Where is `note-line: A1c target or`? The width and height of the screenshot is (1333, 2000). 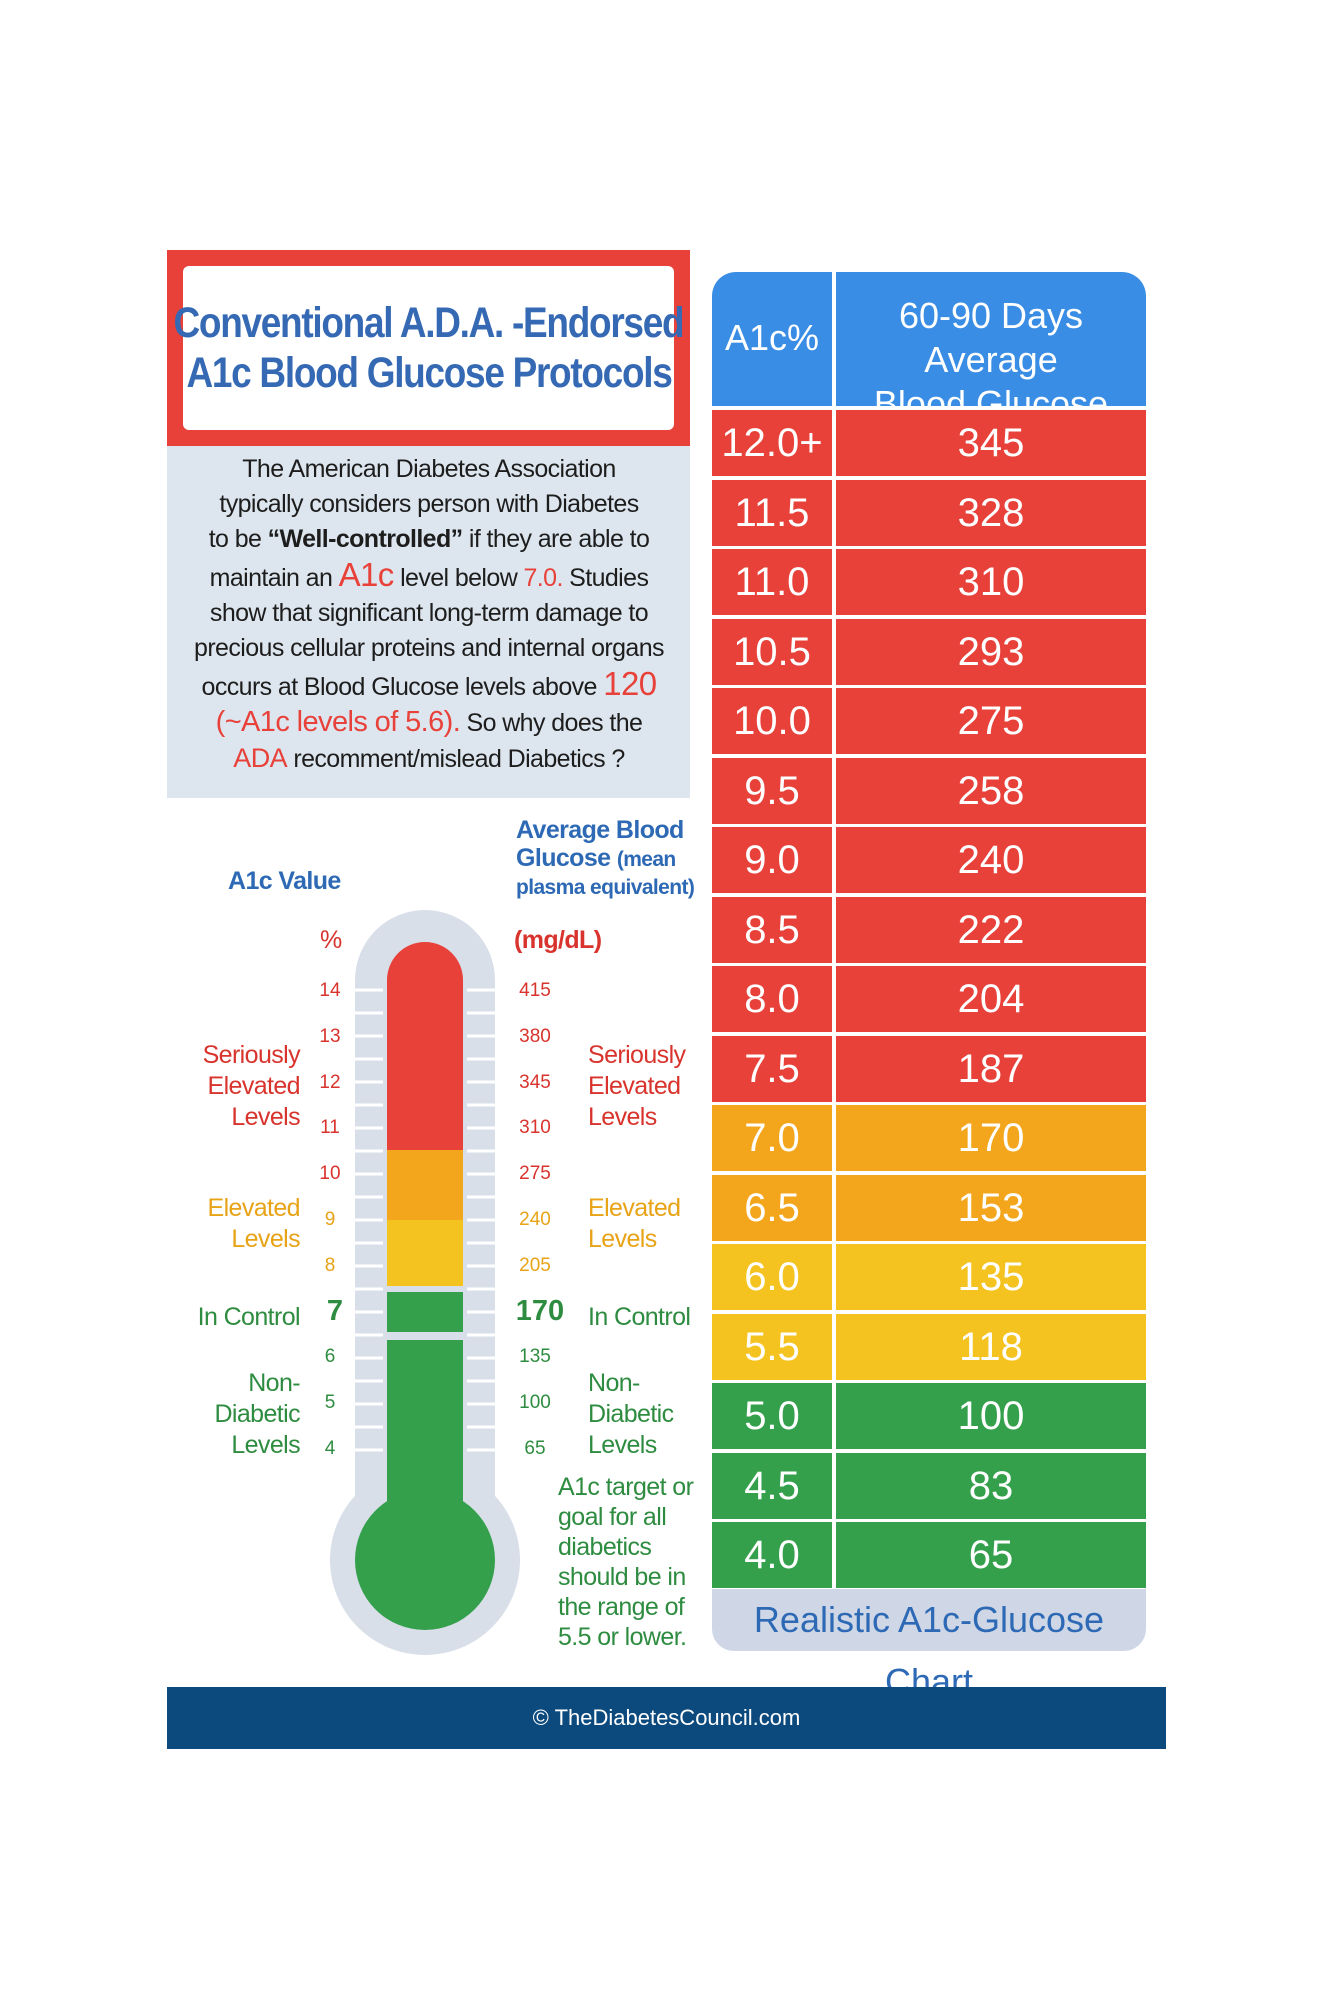 note-line: A1c target or is located at coordinates (626, 1487).